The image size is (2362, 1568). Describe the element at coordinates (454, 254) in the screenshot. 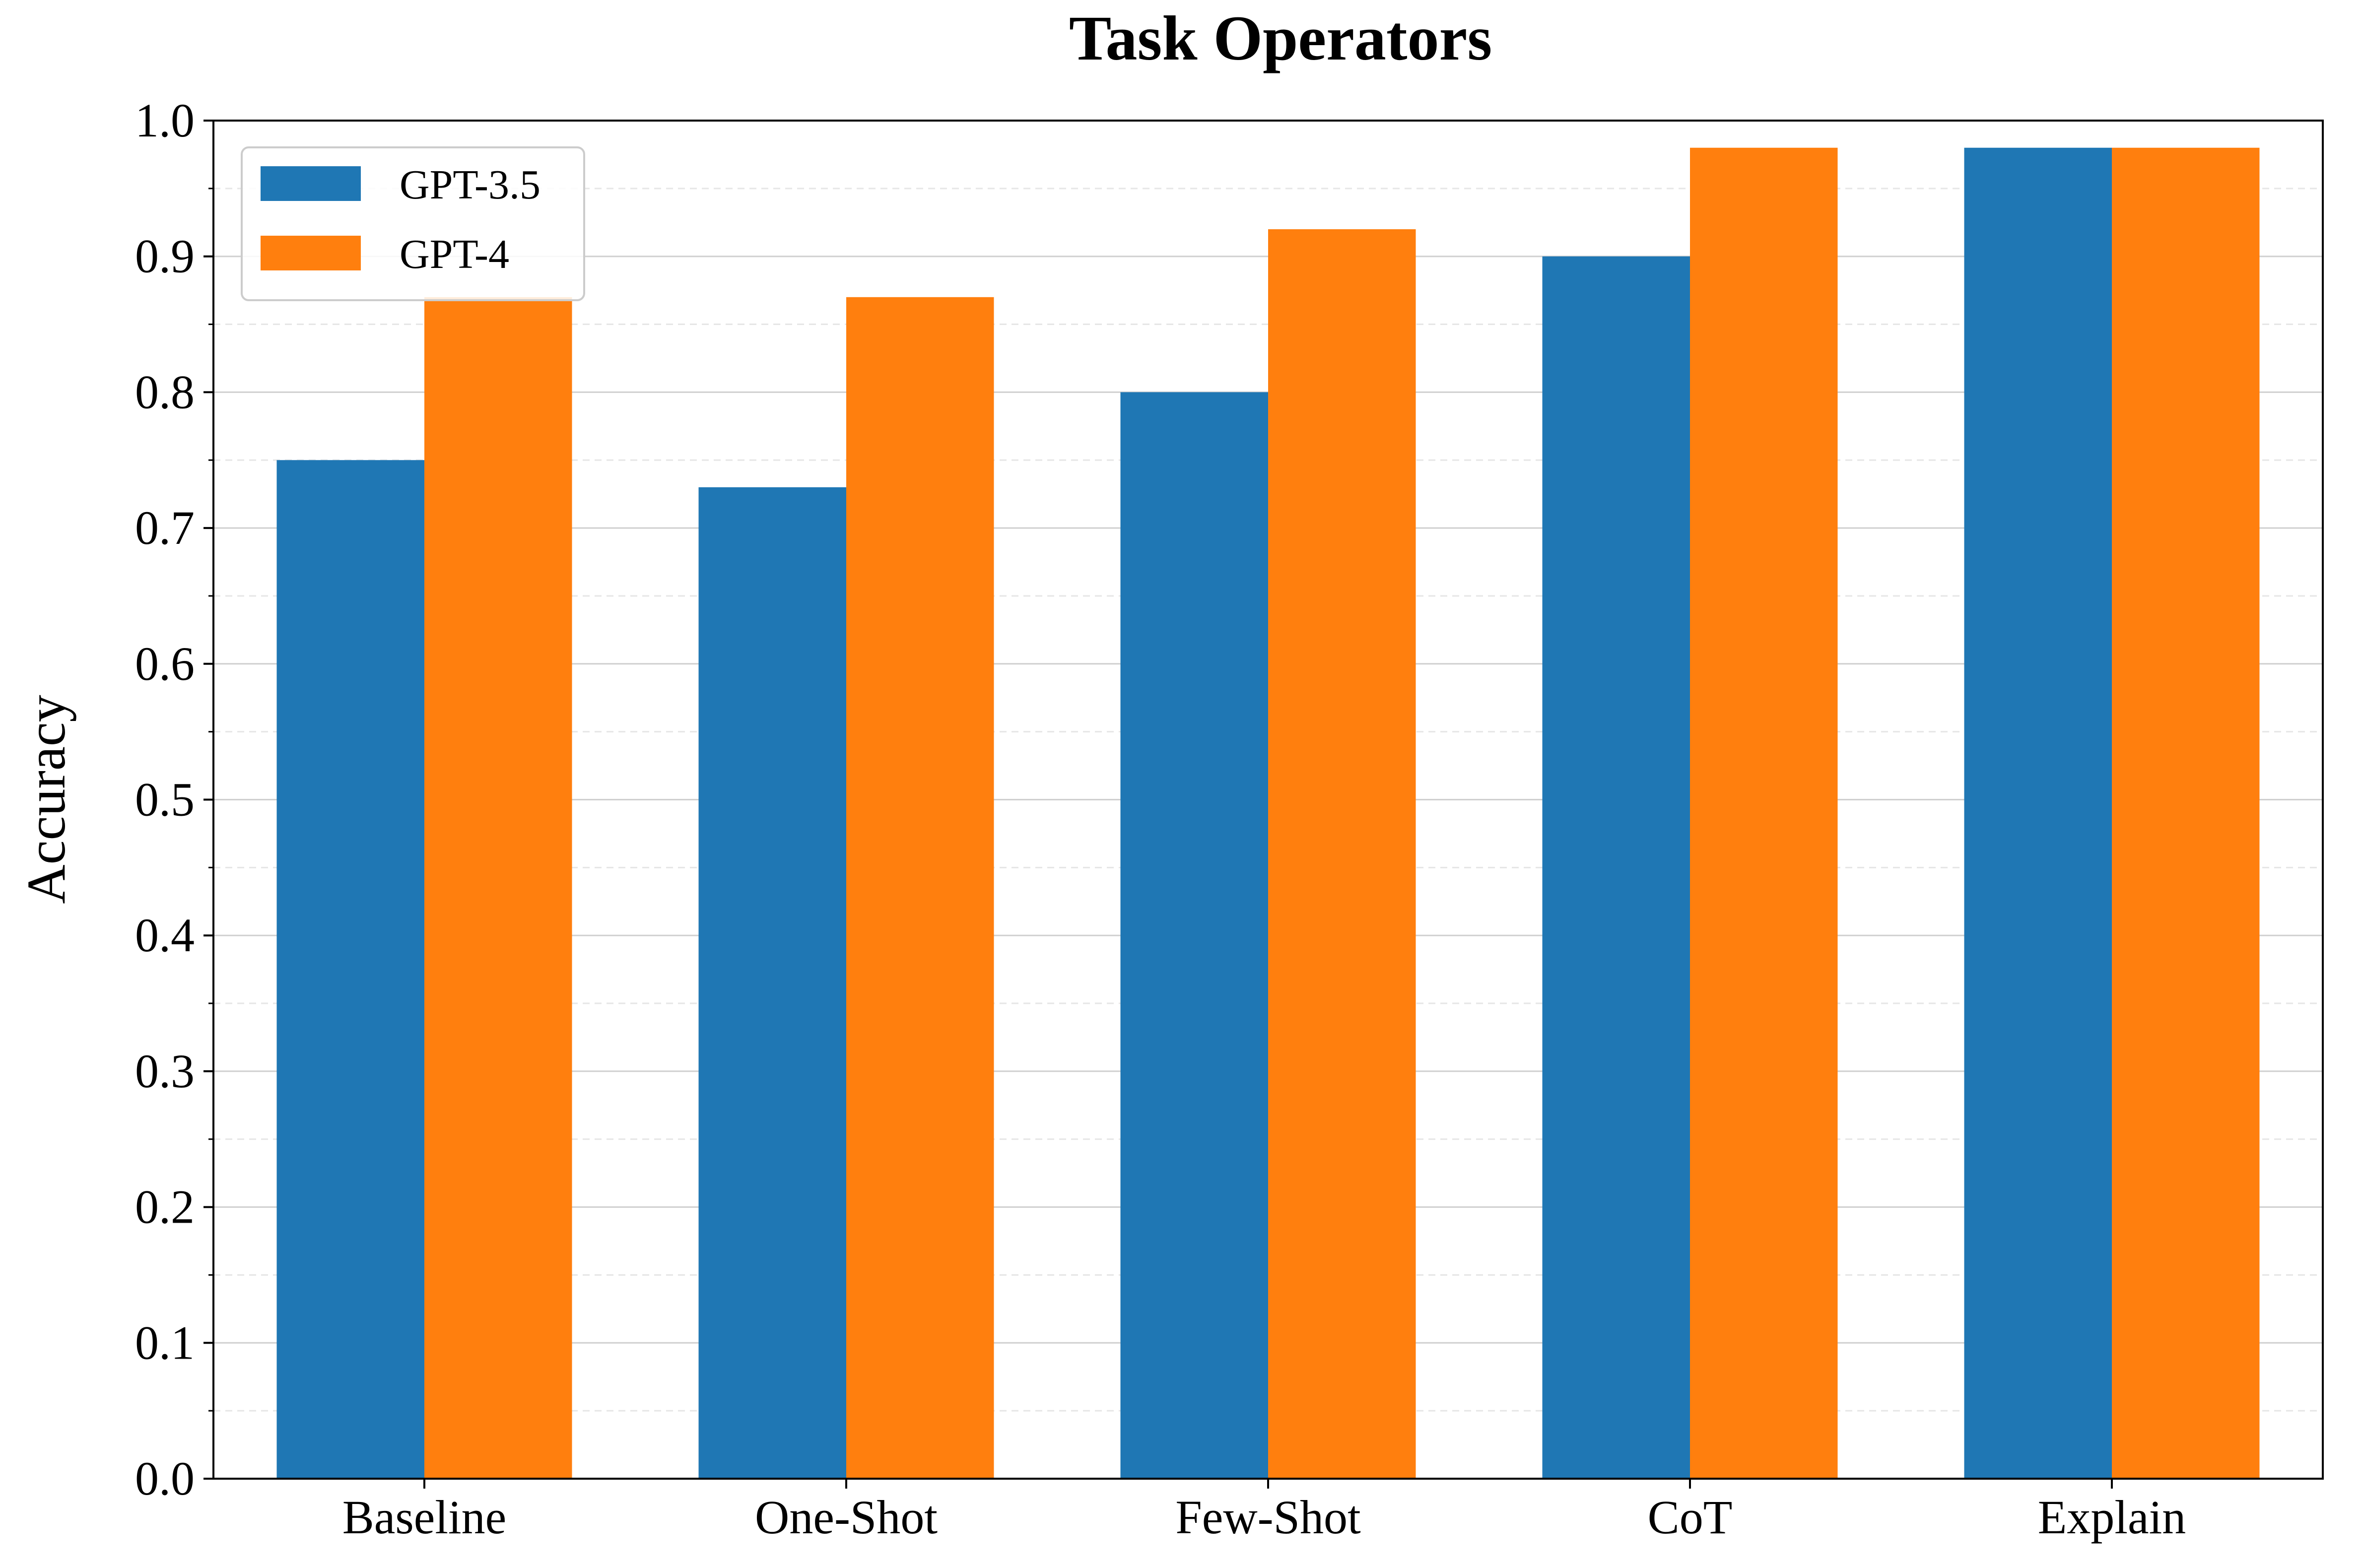

I see `legend-label-gpt-4: GPT-4` at that location.